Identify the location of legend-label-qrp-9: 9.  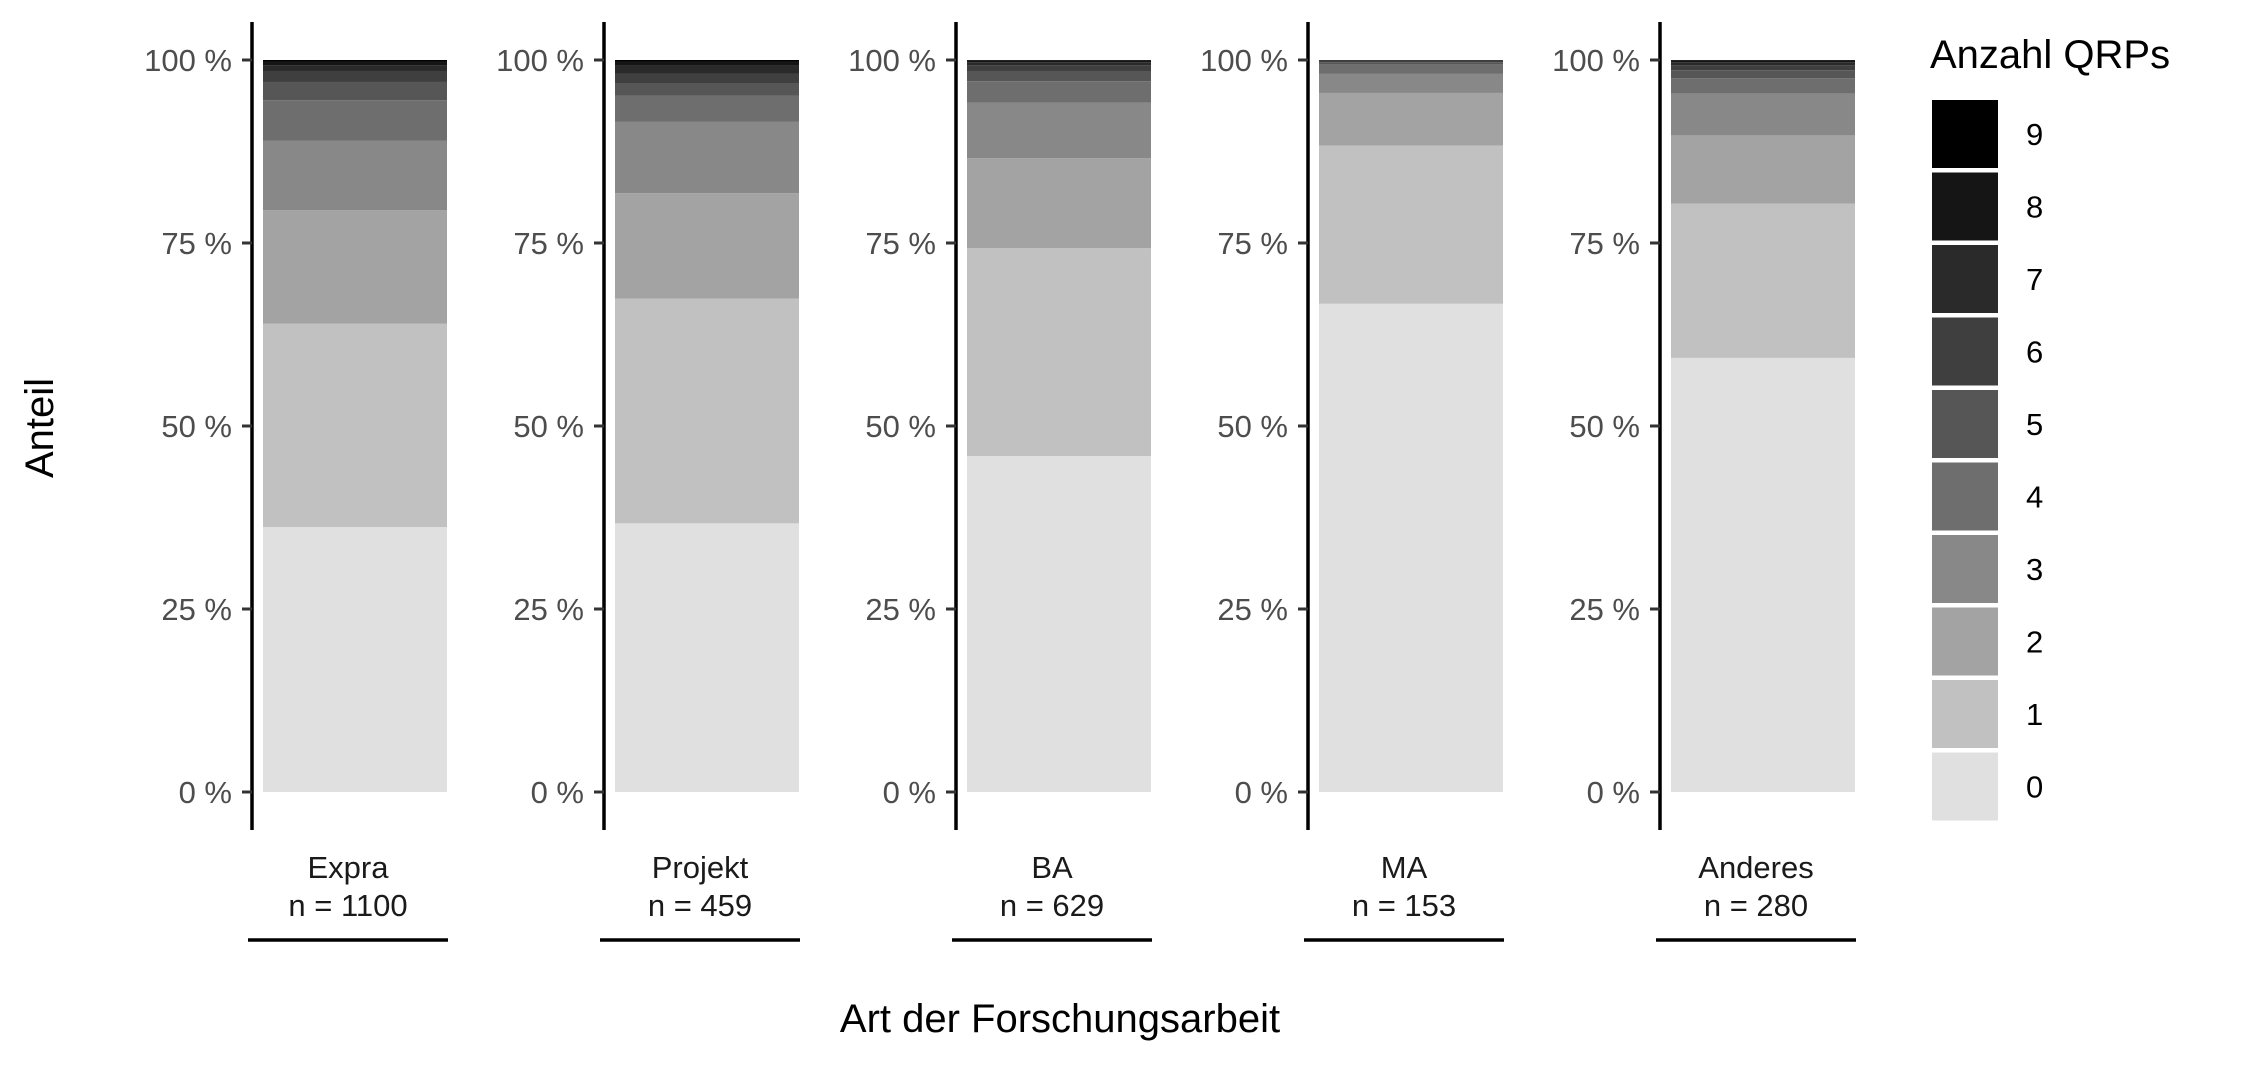
(2034, 134).